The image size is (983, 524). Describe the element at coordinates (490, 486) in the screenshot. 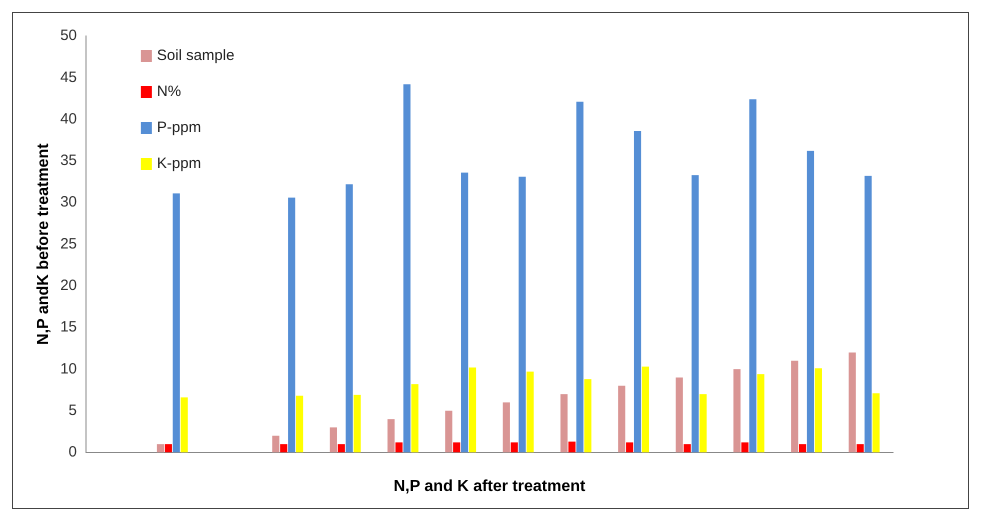

I see `x-axis-title: N,P and K after treatment` at that location.